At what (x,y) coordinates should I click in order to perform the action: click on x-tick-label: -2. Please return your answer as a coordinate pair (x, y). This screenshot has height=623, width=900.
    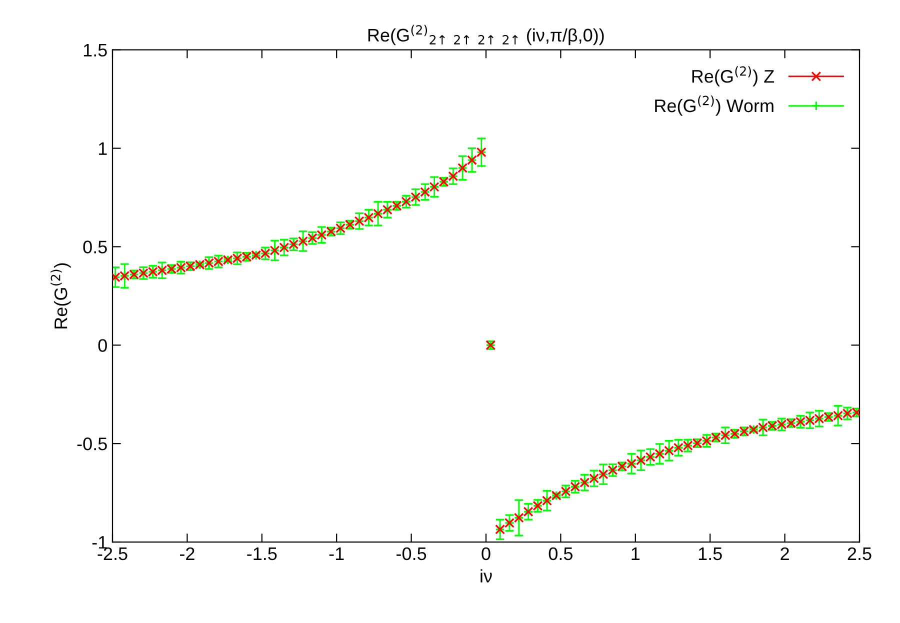
    Looking at the image, I should click on (187, 553).